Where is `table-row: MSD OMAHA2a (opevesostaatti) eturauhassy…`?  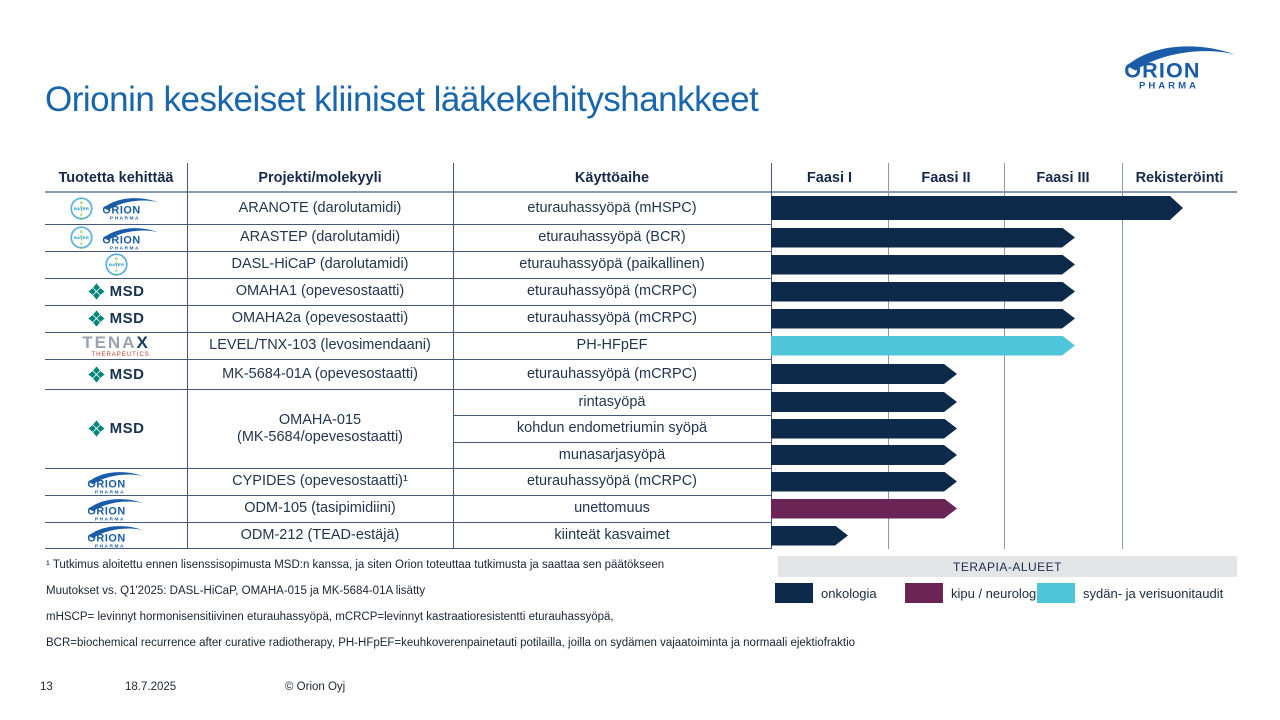
table-row: MSD OMAHA2a (opevesostaatti) eturauhassy… is located at coordinates (641, 318).